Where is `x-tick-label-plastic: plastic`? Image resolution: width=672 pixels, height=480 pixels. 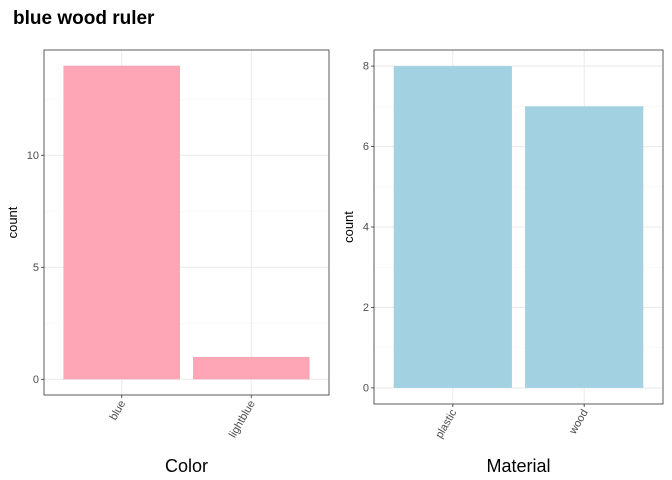 x-tick-label-plastic: plastic is located at coordinates (446, 423).